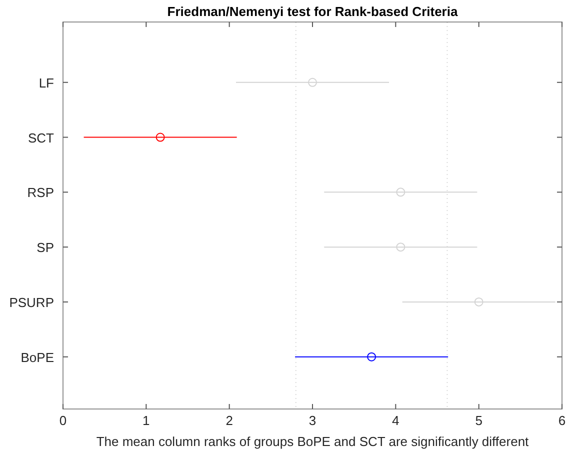  Describe the element at coordinates (312, 11) in the screenshot. I see `chart-title: Friedman/Nemenyi test for Rank-based Criteria` at that location.